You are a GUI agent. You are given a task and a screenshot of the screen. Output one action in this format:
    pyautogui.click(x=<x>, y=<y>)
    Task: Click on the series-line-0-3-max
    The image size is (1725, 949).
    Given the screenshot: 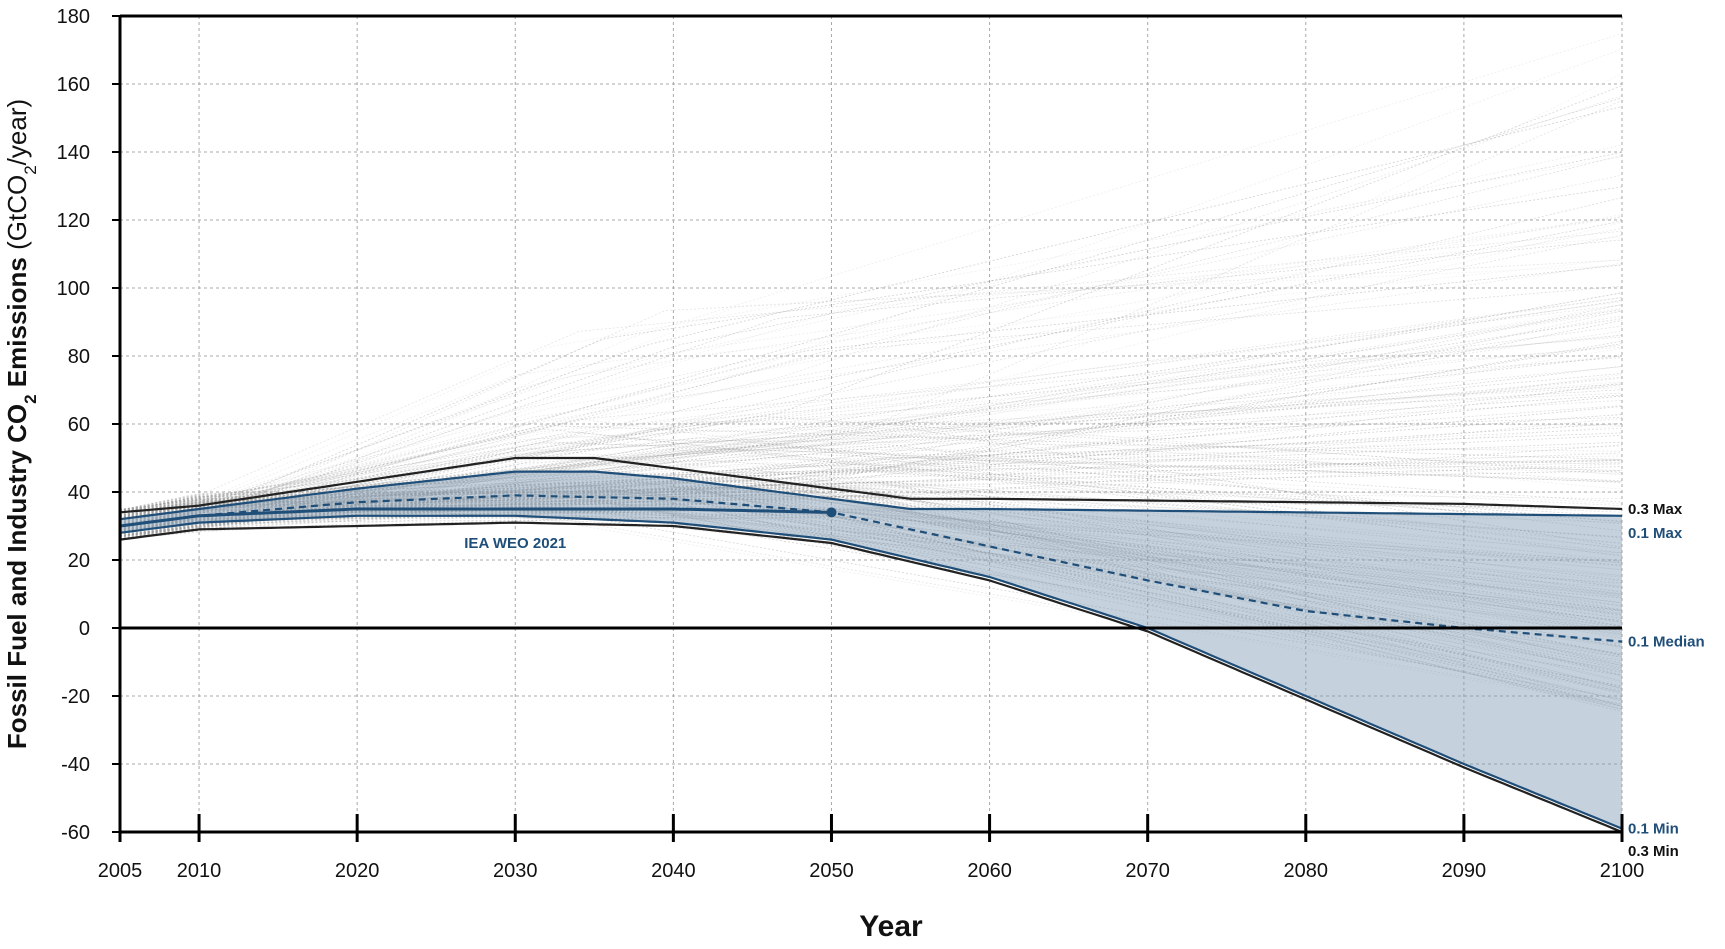 What is the action you would take?
    pyautogui.click(x=871, y=485)
    